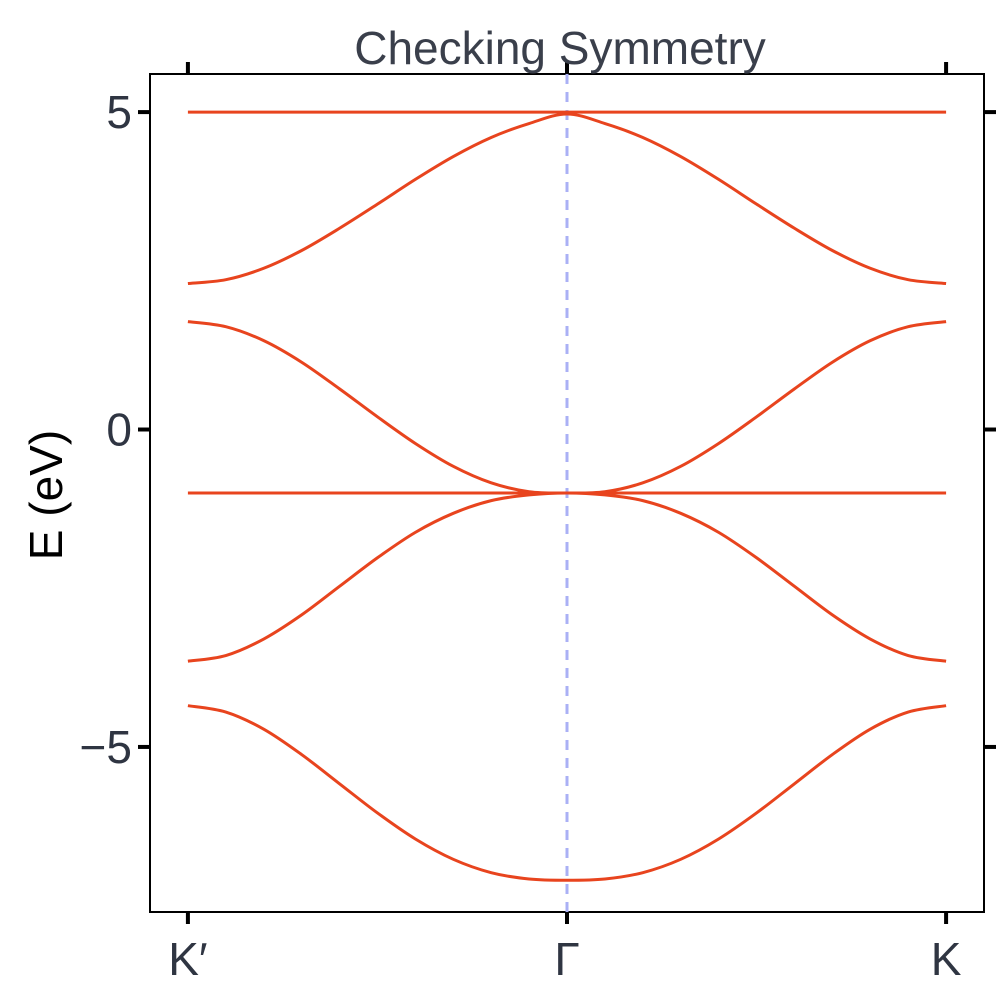  What do you see at coordinates (566, 959) in the screenshot?
I see `x-tick-label-1: Γ` at bounding box center [566, 959].